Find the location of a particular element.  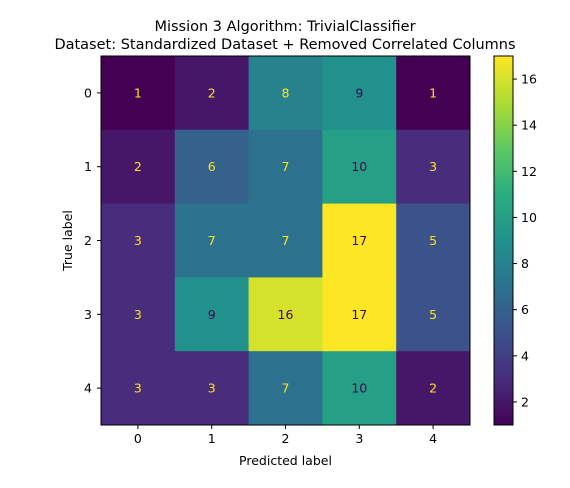

y-tick-label: 1 is located at coordinates (88, 166).